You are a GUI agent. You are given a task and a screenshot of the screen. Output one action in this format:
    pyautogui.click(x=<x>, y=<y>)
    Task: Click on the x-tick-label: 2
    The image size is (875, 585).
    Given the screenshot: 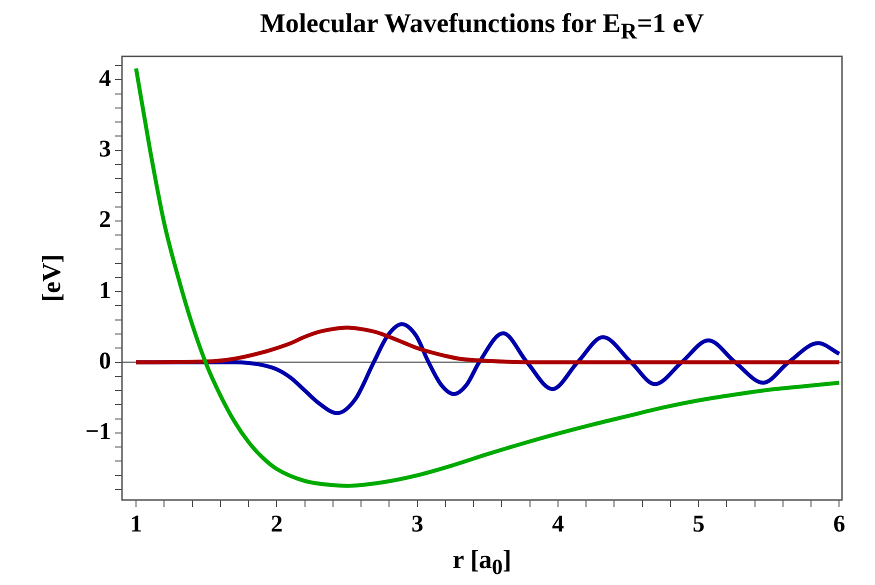 What is the action you would take?
    pyautogui.click(x=276, y=525)
    